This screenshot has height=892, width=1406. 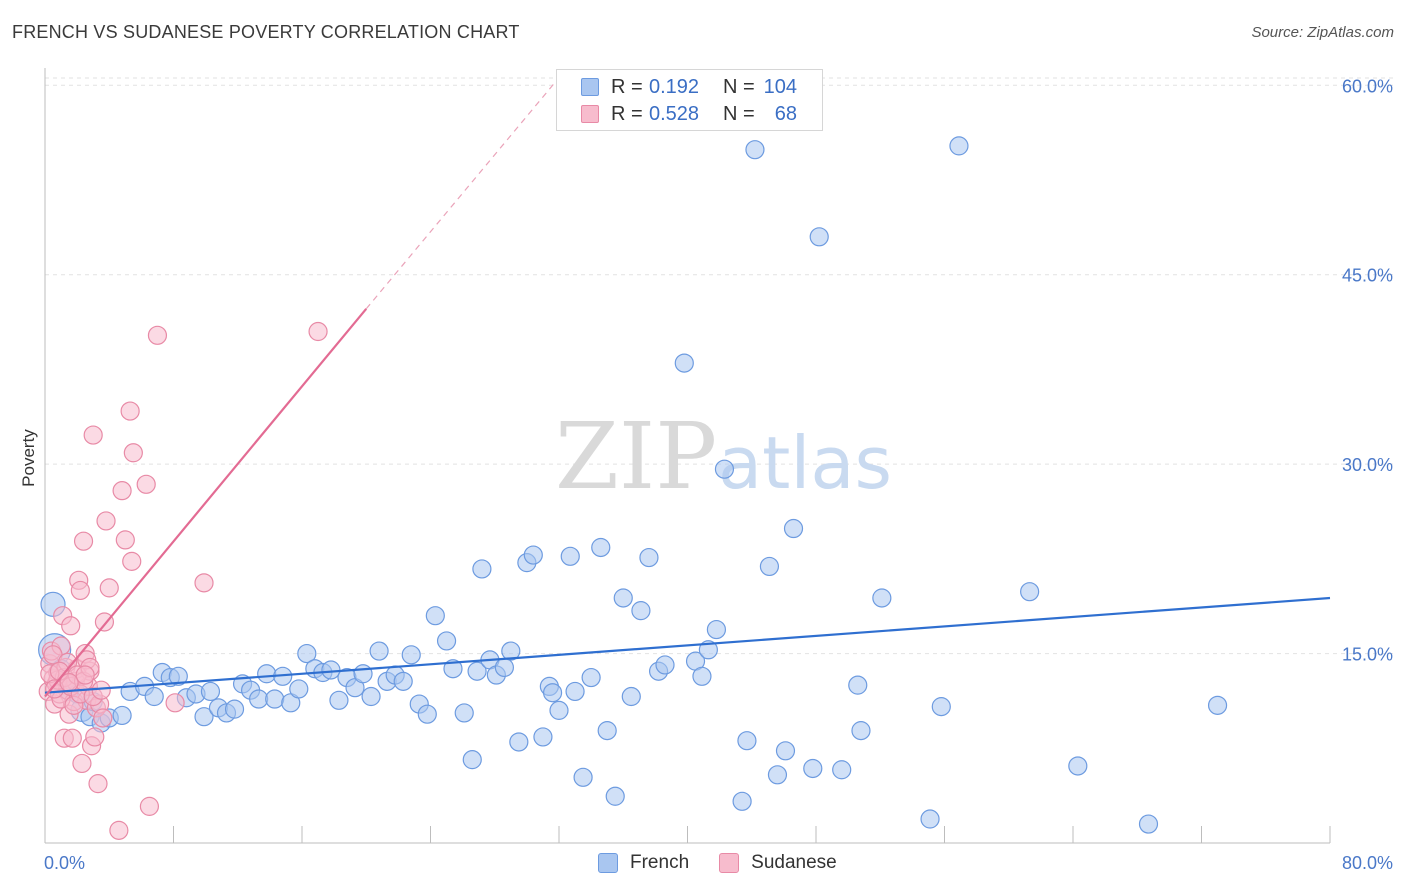 What do you see at coordinates (1367, 863) in the screenshot?
I see `x-tick-label-max: 80.0%` at bounding box center [1367, 863].